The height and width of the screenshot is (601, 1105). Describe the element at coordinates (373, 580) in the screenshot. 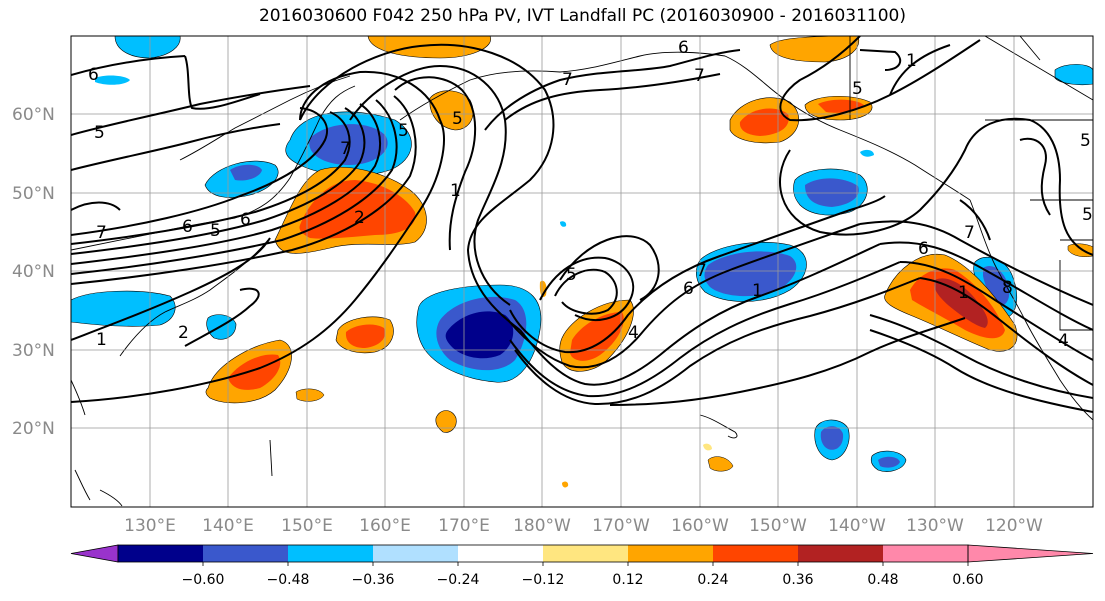

I see `colorbar-tick-label: −0.36` at that location.